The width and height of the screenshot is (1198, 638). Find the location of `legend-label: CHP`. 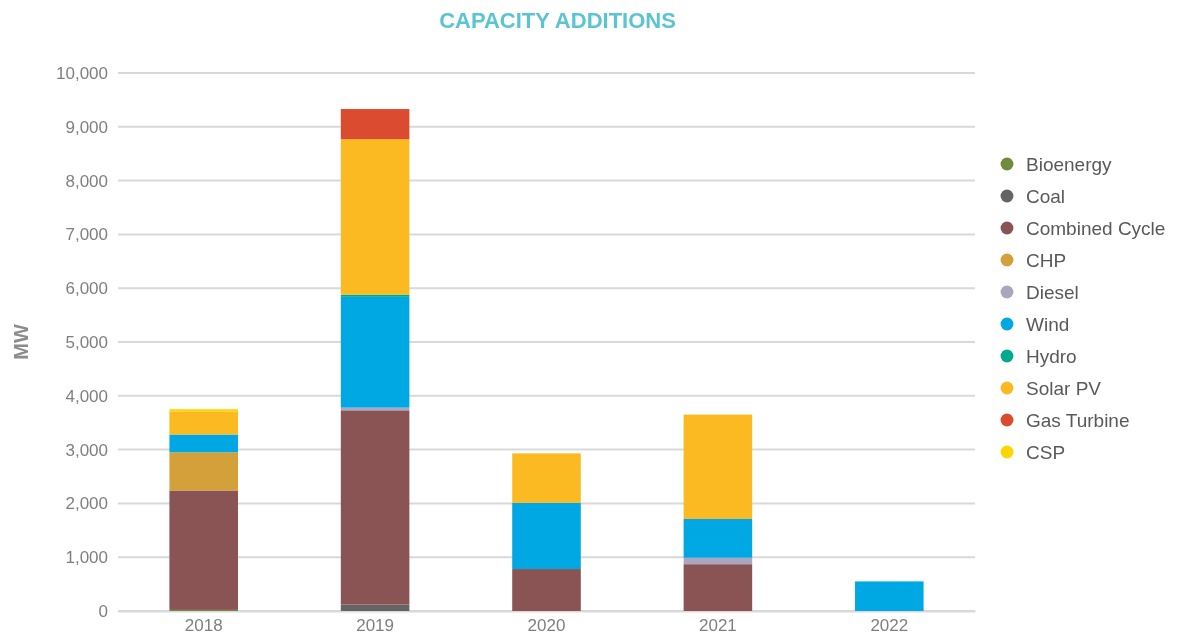

legend-label: CHP is located at coordinates (1046, 260).